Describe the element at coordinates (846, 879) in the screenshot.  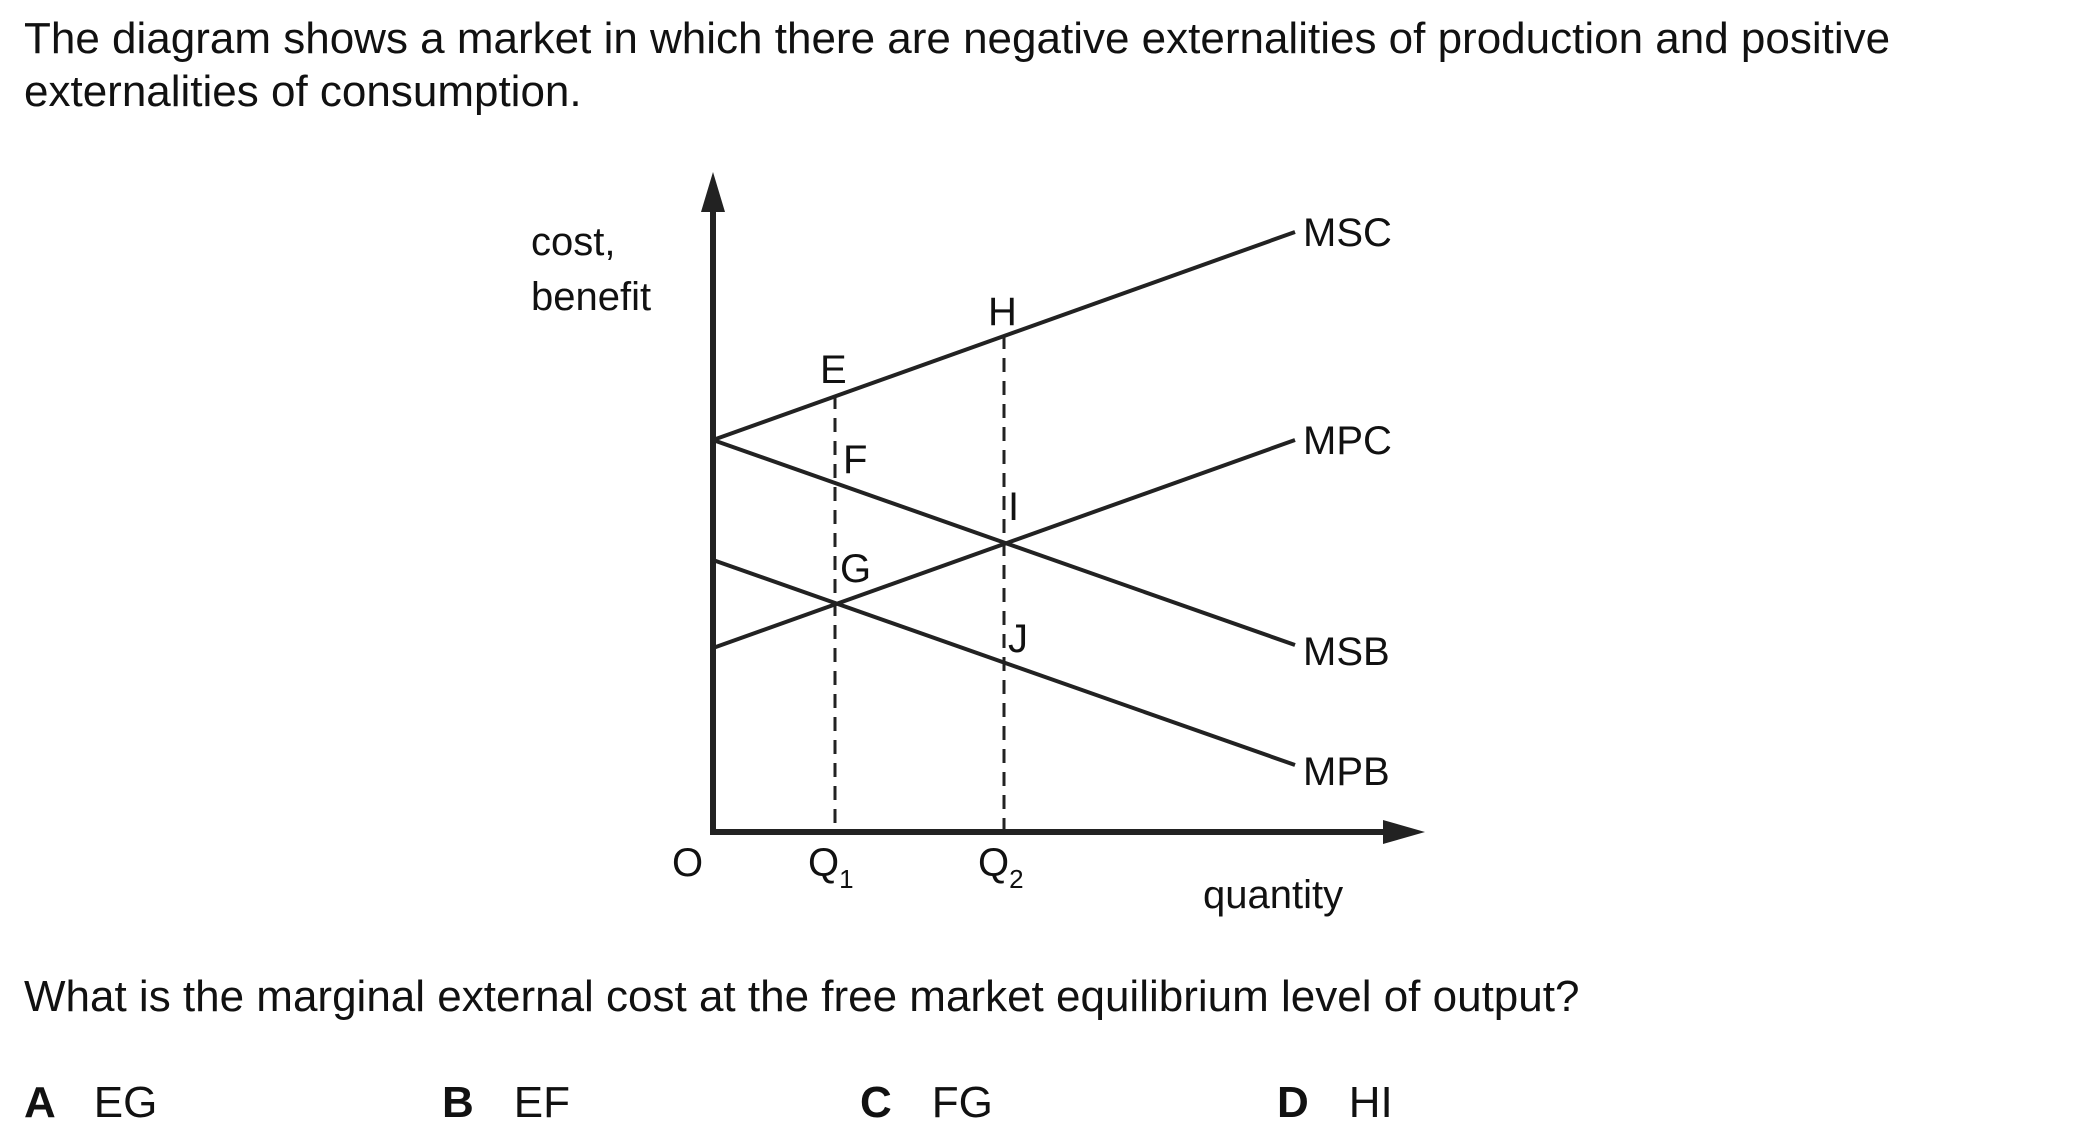
I see `q1-subscript: 1` at that location.